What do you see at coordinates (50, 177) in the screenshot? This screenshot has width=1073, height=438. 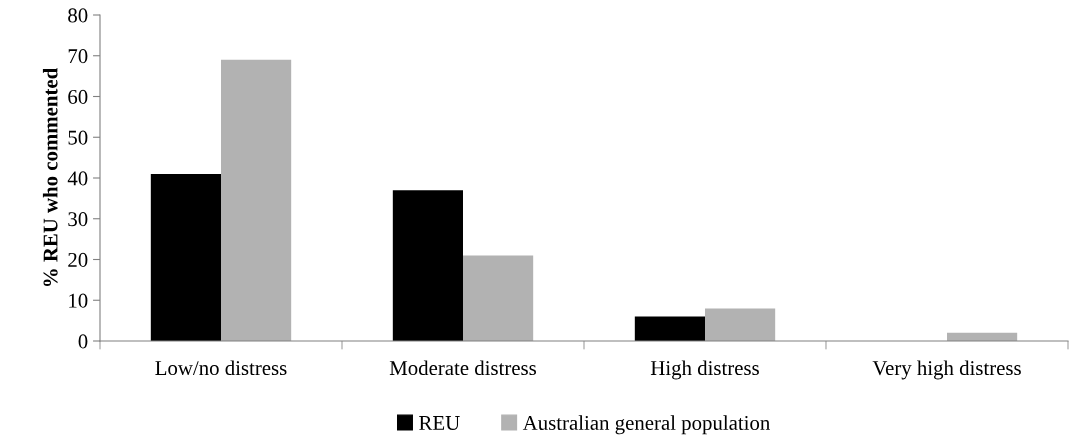 I see `y-axis-title: % REU who commented` at bounding box center [50, 177].